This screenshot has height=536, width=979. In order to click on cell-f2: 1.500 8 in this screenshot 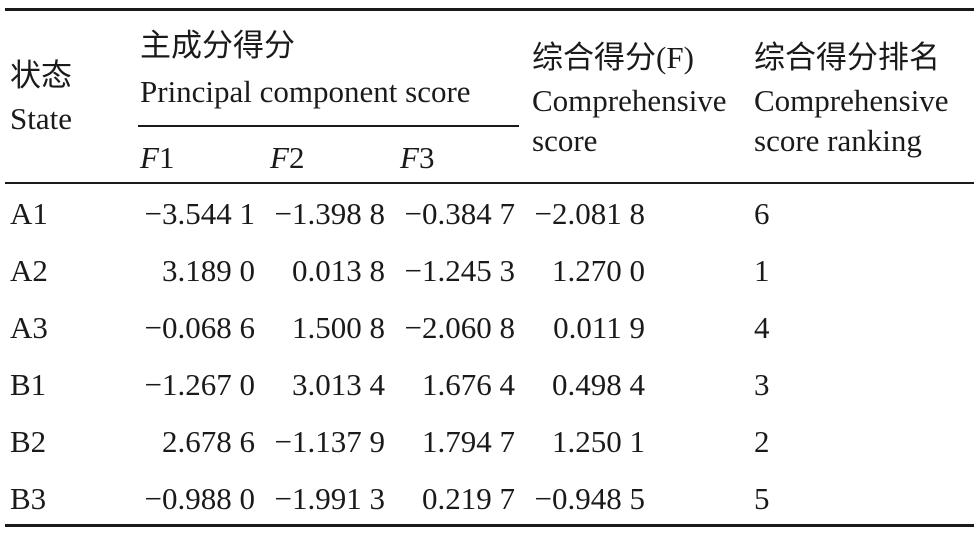, I will do `click(338, 327)`.